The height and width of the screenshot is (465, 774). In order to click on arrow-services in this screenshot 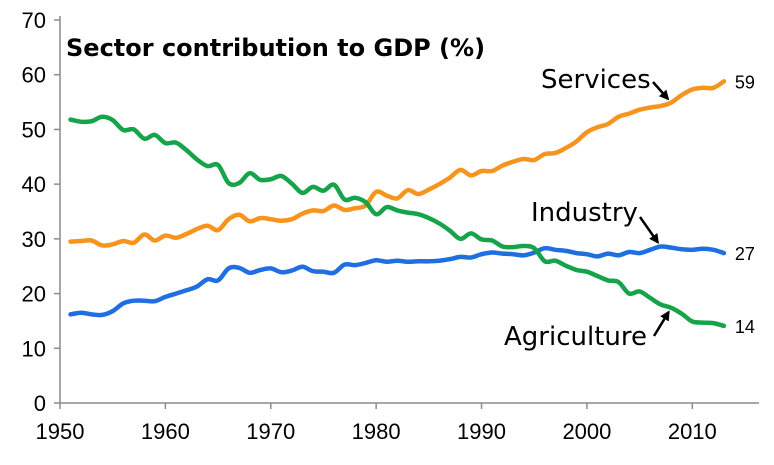, I will do `click(661, 91)`.